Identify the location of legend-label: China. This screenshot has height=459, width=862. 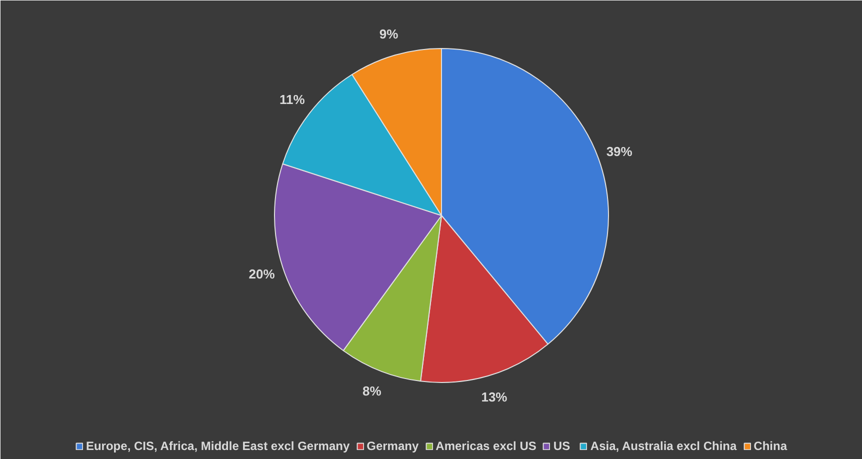
(771, 446).